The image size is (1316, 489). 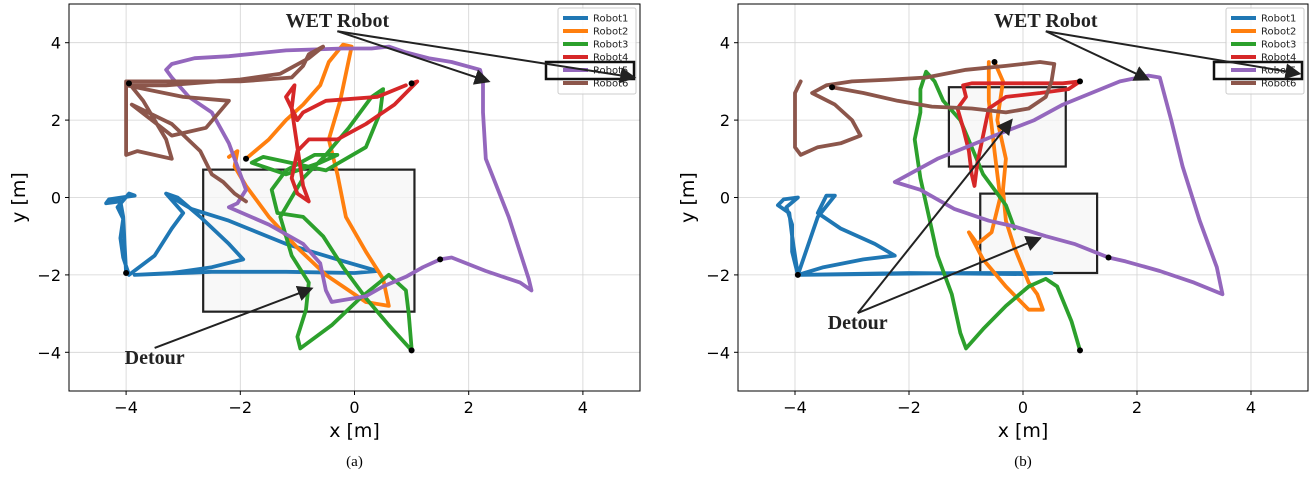 I want to click on caption: (a), so click(x=354, y=462).